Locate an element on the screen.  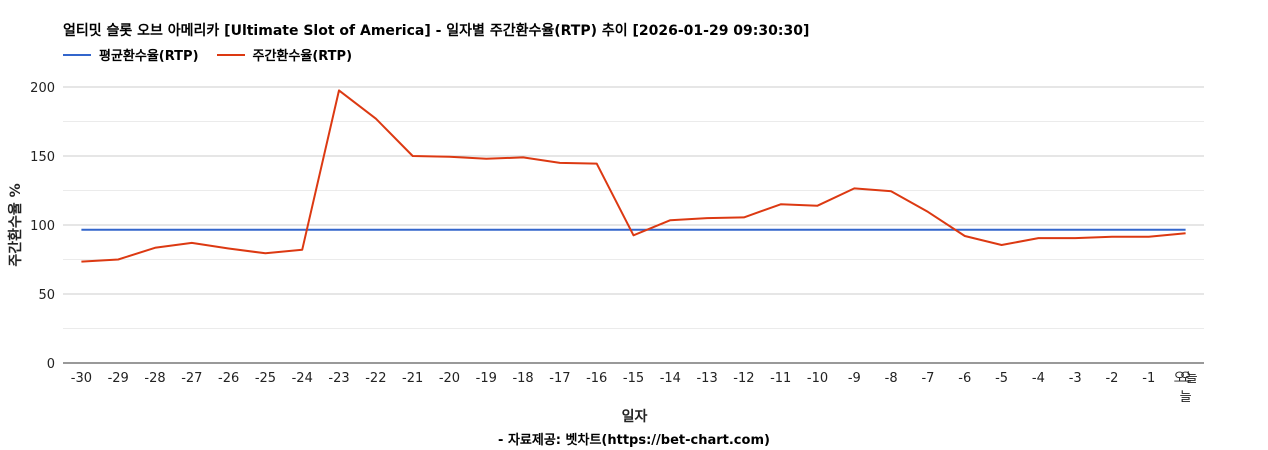
x-tick-label: -21 is located at coordinates (412, 378).